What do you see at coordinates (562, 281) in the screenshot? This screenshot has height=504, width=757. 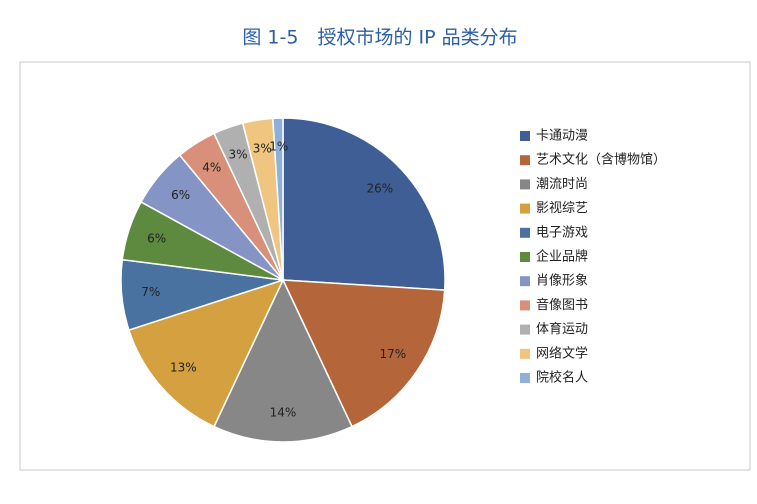 I see `legend-label: 肖像形象` at bounding box center [562, 281].